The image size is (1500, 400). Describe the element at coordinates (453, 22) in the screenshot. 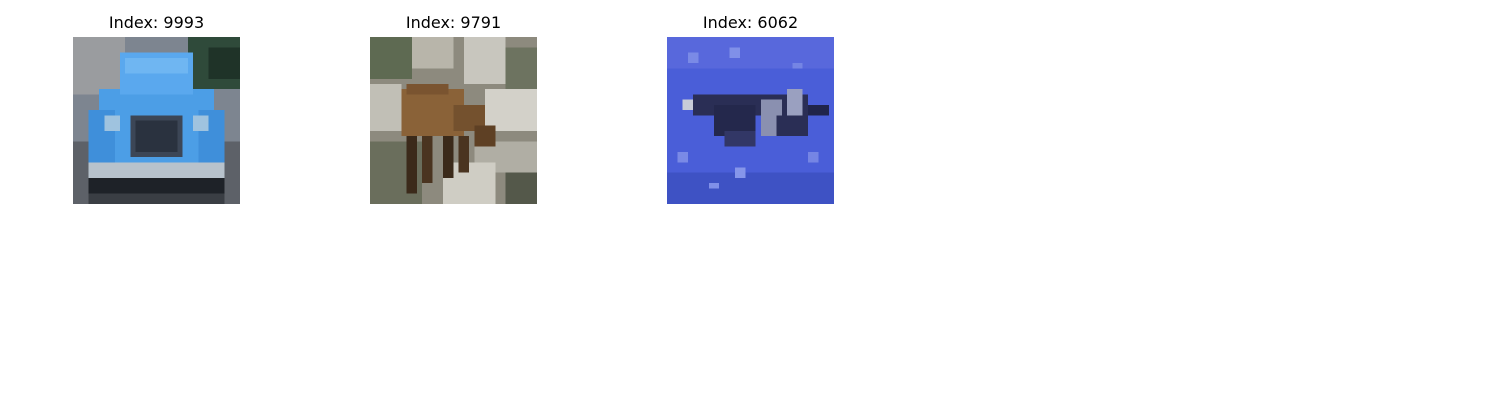

I see `image-title: Index: 9791` at that location.